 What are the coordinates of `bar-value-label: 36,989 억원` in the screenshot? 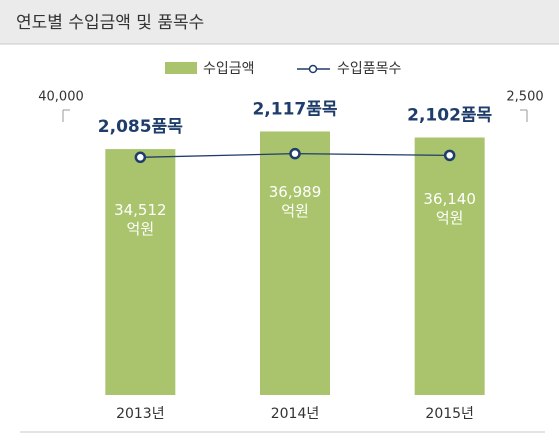 It's located at (295, 202).